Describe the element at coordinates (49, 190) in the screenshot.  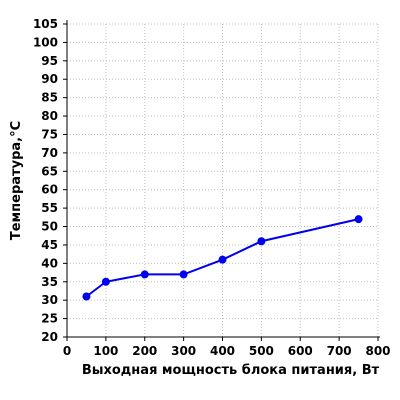
I see `y-tick-label: 60` at that location.